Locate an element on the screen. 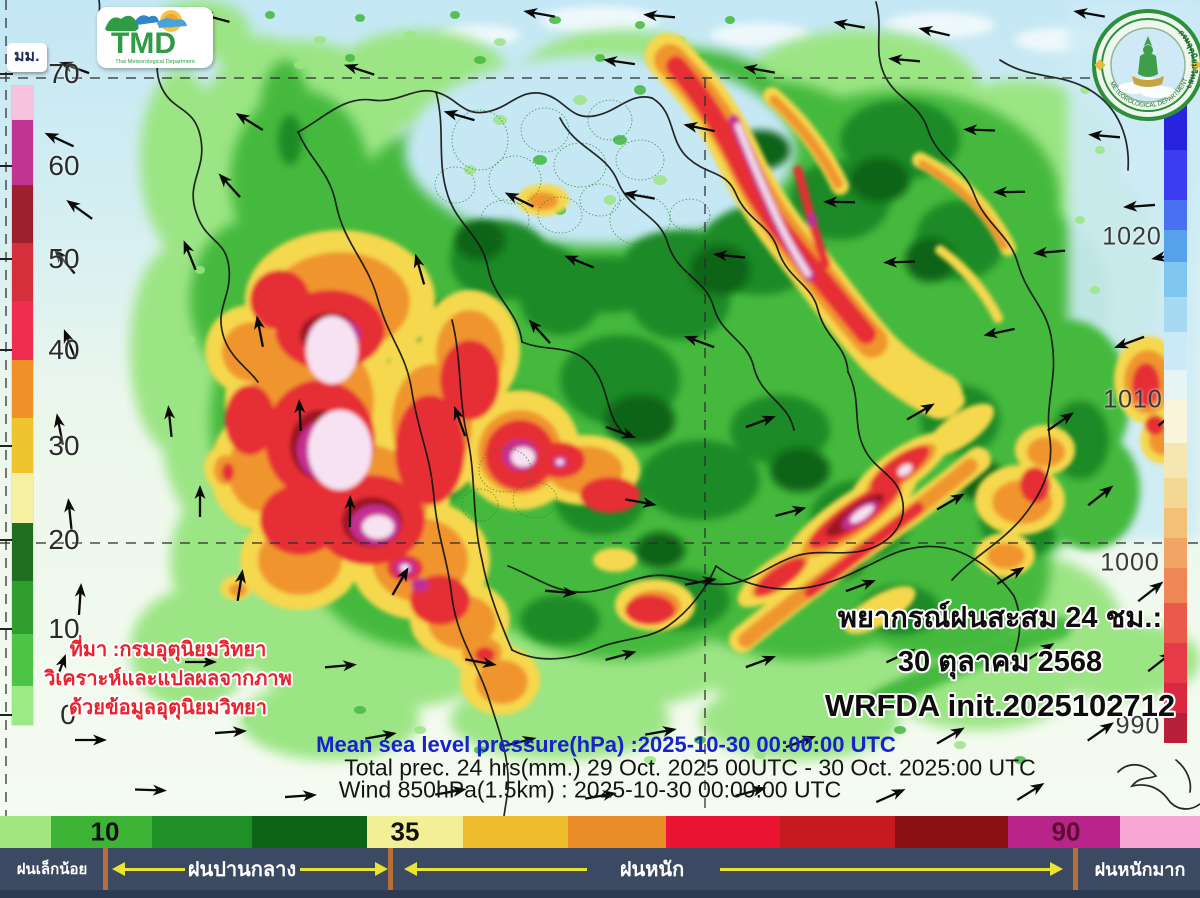  source-note-line2: วิเคราะห์และแปลผลจากภาพ is located at coordinates (168, 679).